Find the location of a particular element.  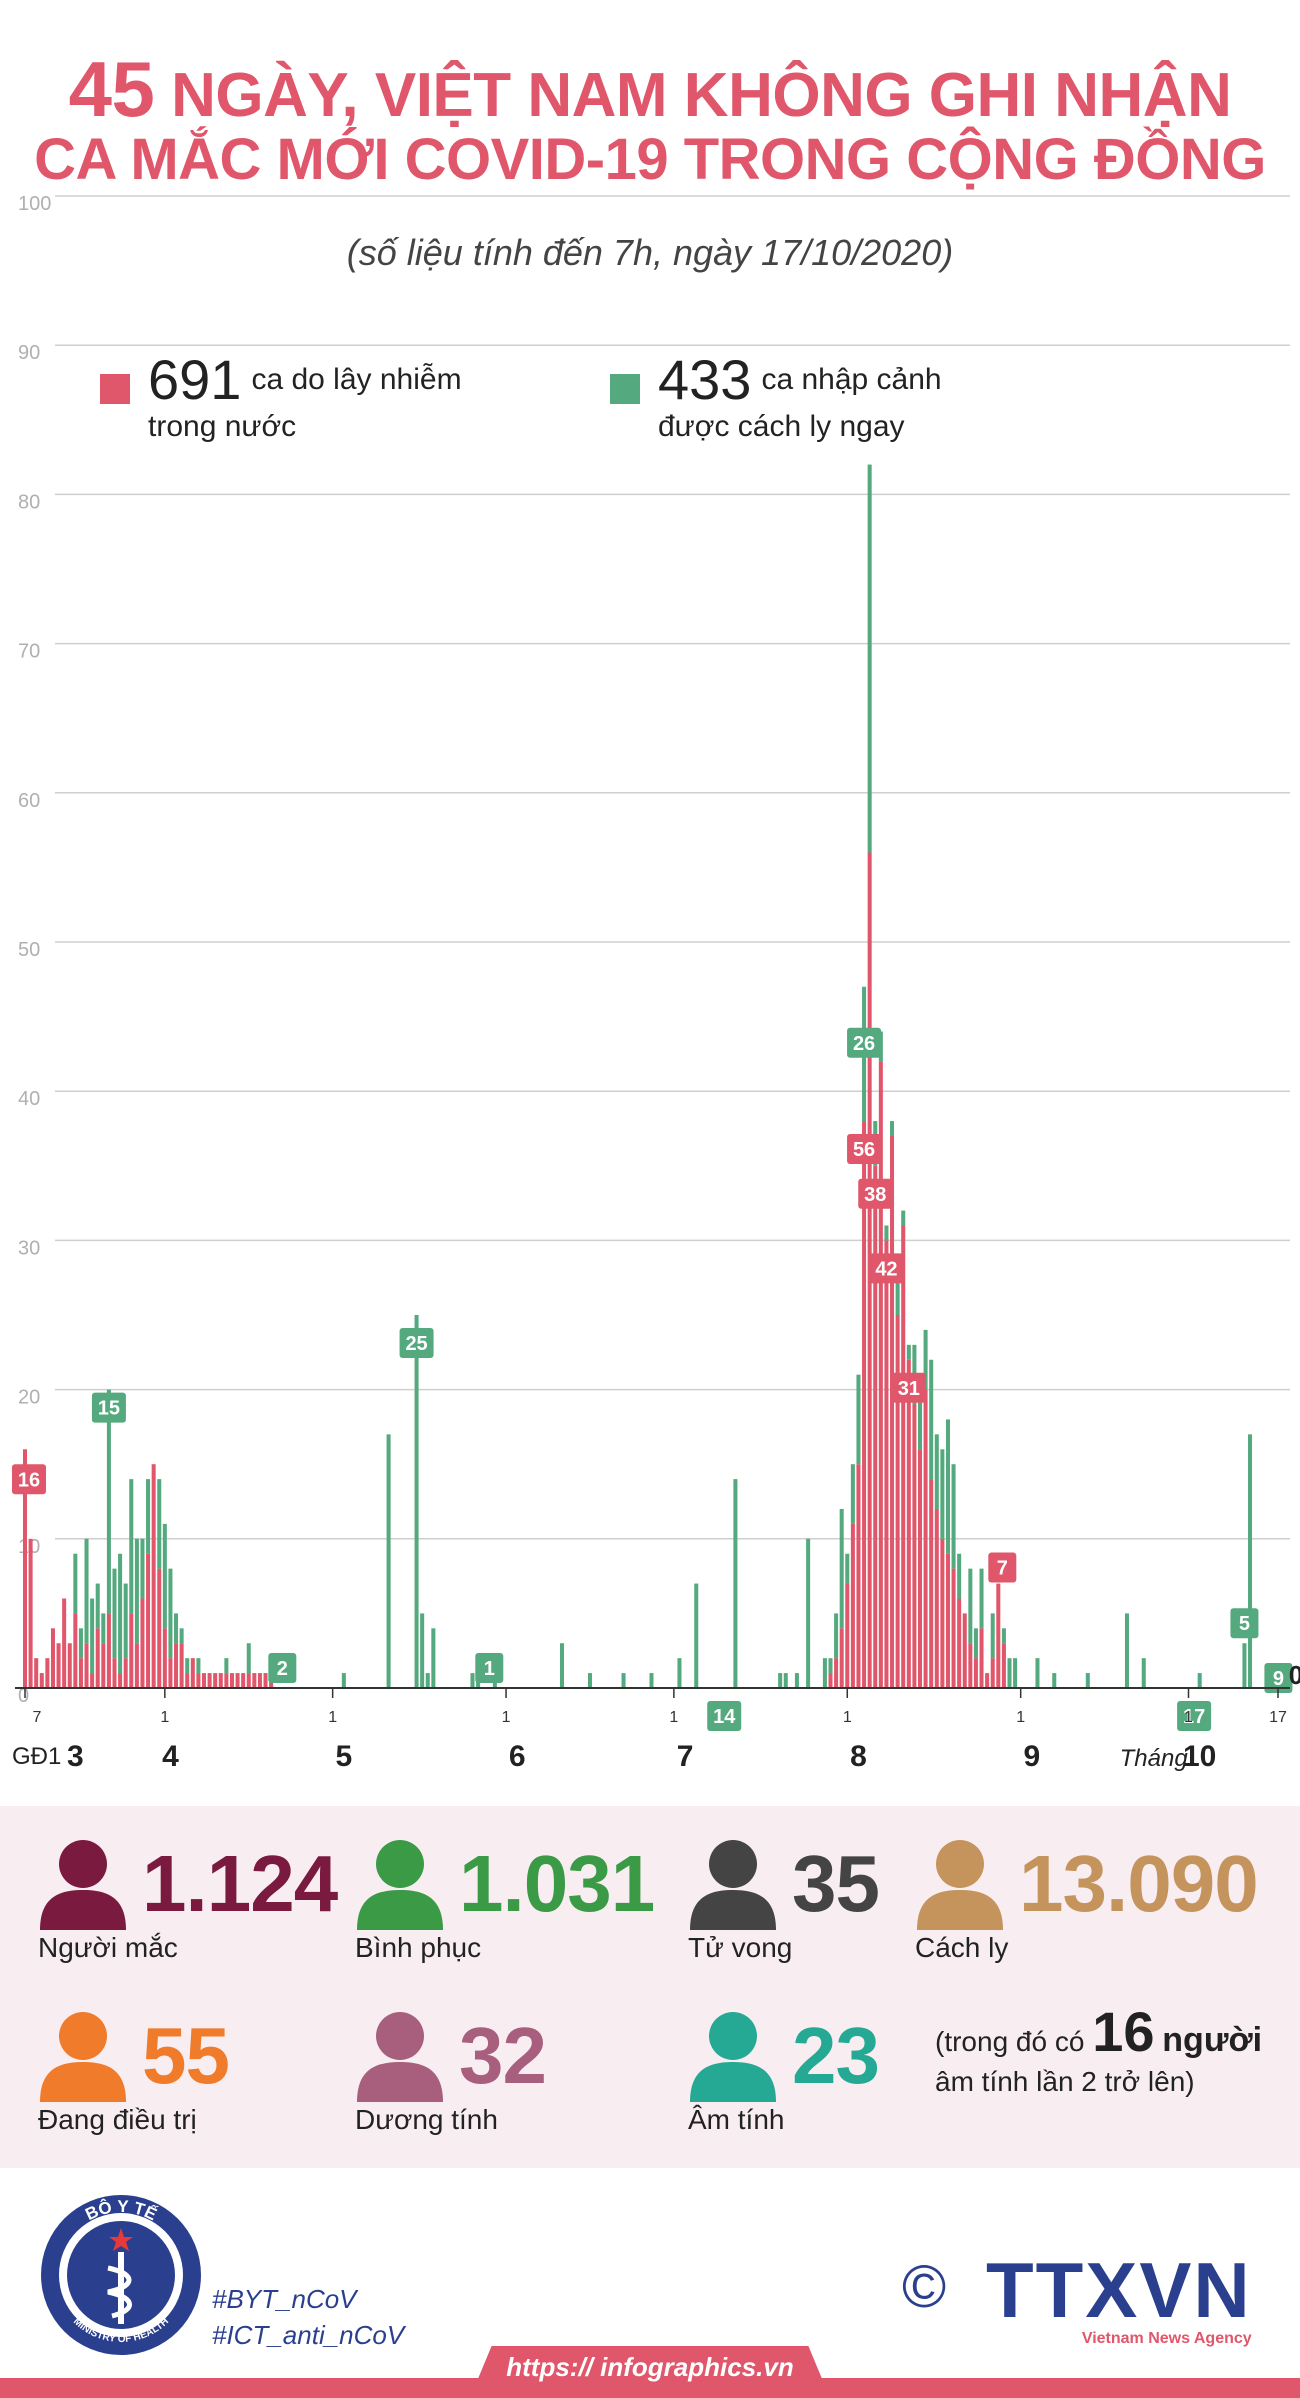

stat-value: 1.124 is located at coordinates (240, 1883).